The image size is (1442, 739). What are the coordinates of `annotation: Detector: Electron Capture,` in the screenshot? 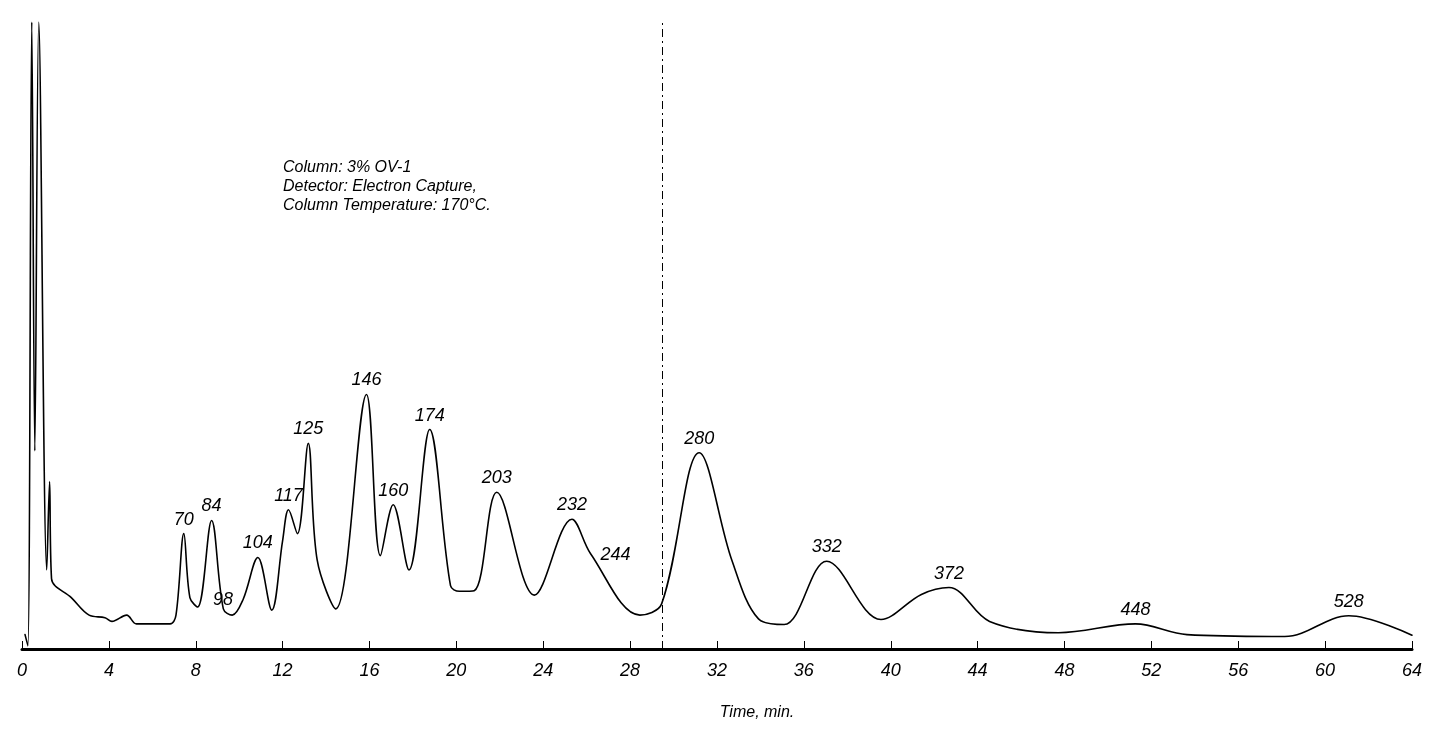 It's located at (380, 185).